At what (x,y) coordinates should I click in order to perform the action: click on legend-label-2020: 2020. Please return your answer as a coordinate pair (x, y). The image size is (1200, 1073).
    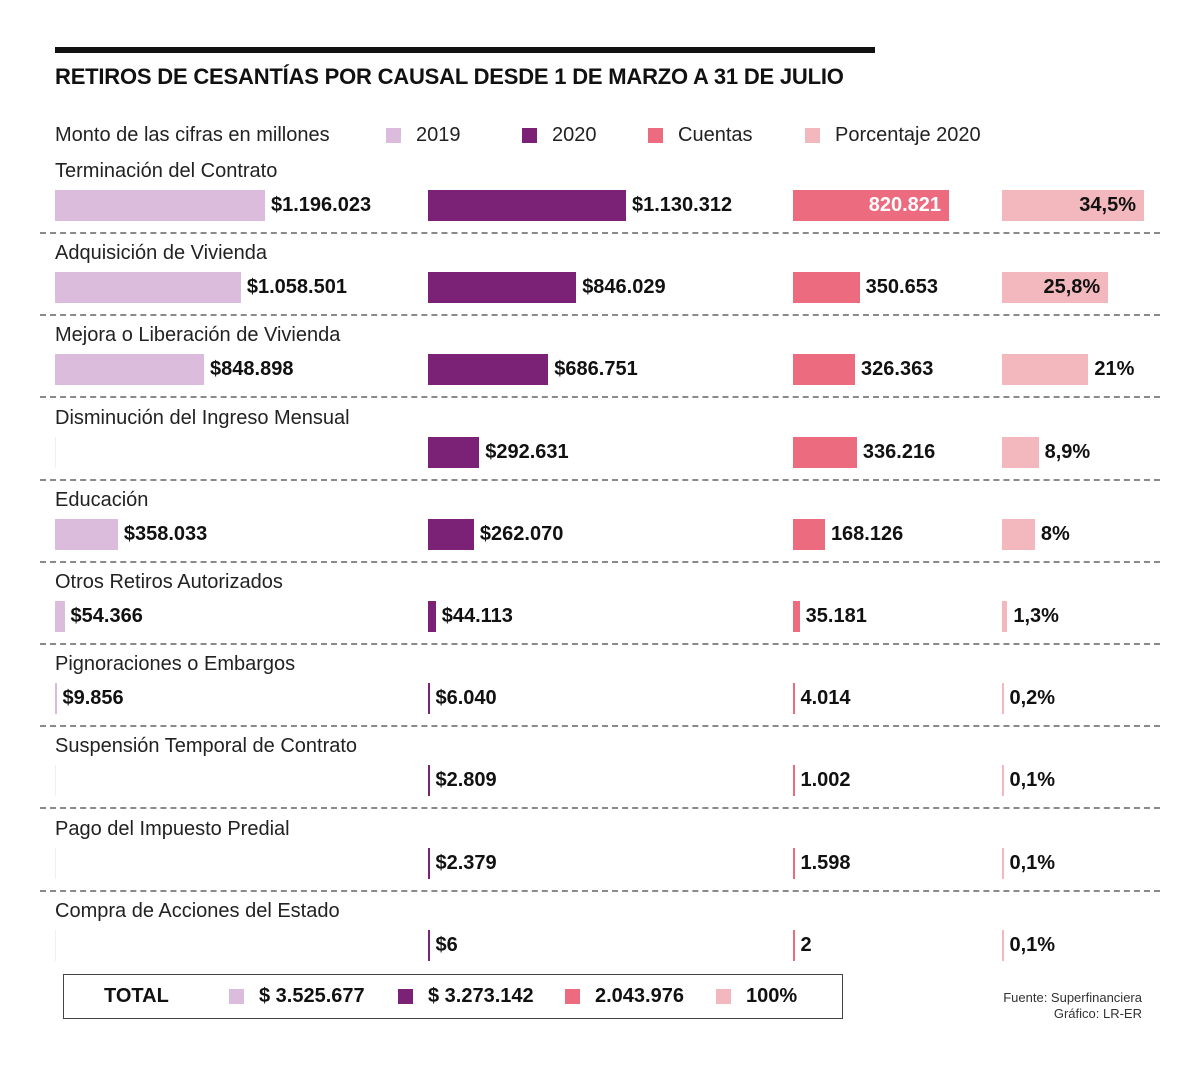
    Looking at the image, I should click on (574, 135).